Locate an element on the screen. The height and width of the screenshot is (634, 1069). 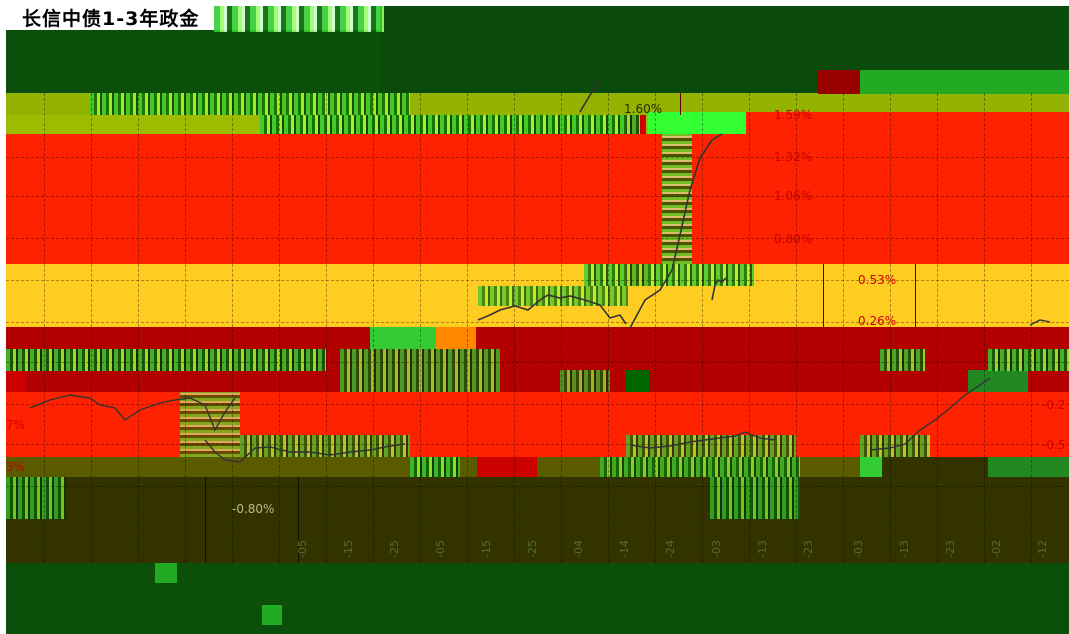
background-band-red is located at coordinates (376, 199).